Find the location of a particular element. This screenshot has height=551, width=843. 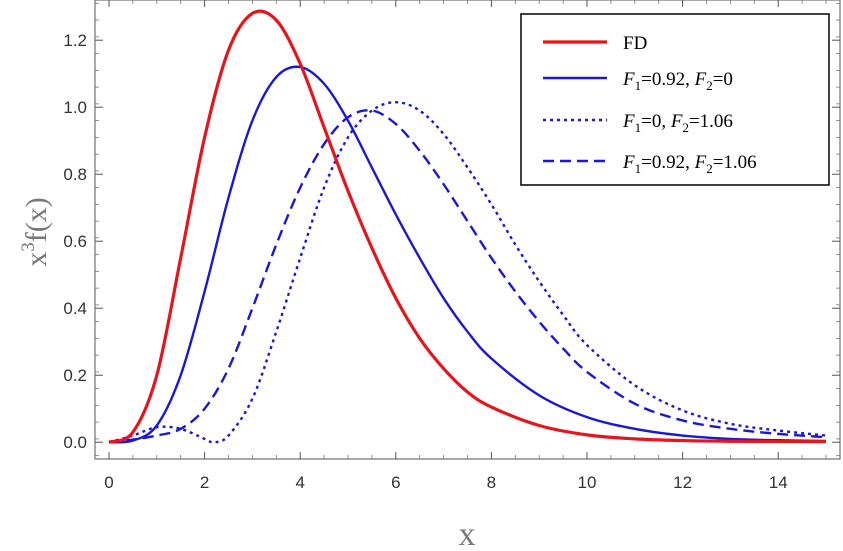

y-tick-label: 1.0 is located at coordinates (75, 107).